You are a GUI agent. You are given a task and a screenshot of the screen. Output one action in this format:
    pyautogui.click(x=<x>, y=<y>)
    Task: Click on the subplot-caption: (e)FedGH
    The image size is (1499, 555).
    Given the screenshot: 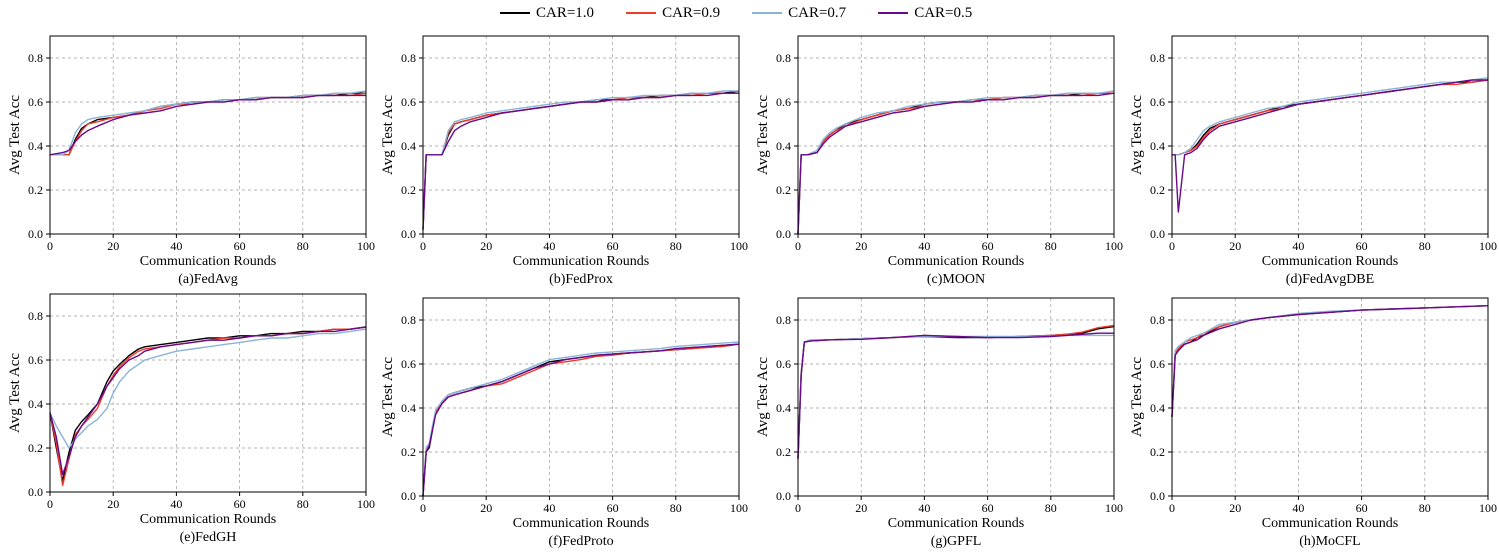 What is the action you would take?
    pyautogui.click(x=208, y=537)
    